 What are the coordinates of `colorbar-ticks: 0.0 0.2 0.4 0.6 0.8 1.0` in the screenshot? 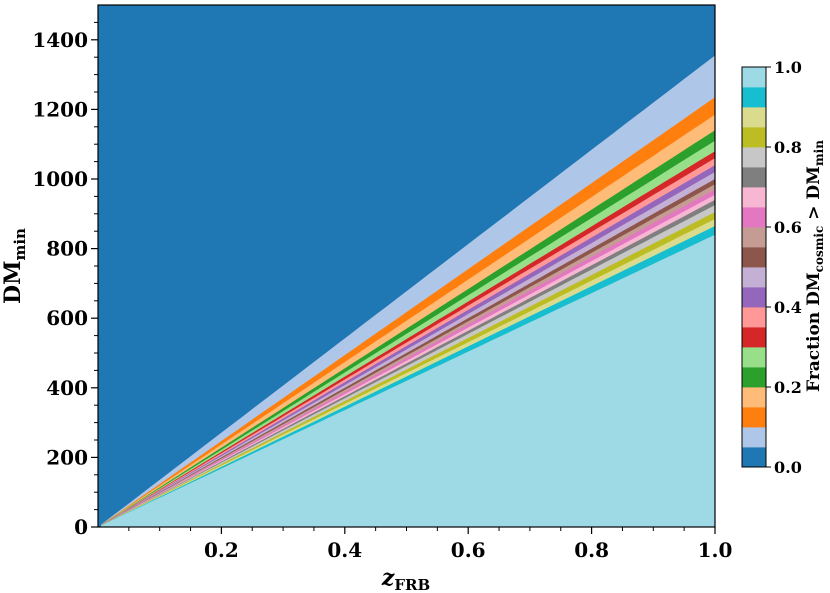 It's located at (784, 267).